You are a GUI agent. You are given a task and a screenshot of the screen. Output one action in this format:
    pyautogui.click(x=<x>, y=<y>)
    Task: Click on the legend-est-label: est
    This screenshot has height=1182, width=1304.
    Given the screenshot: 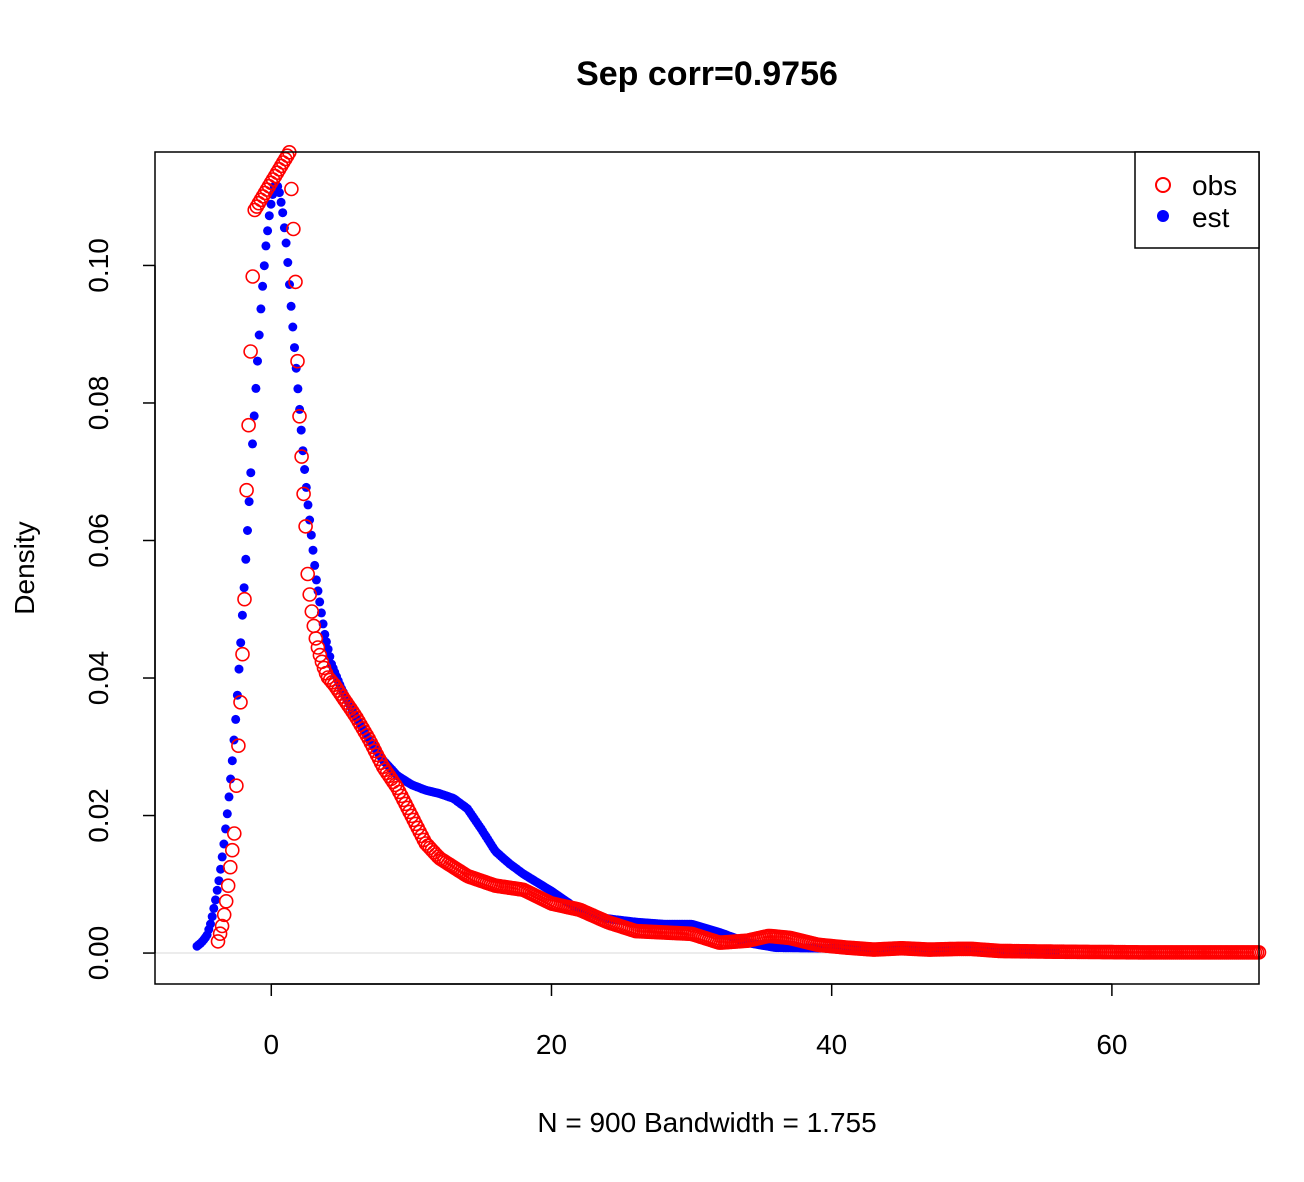 What is the action you would take?
    pyautogui.click(x=1211, y=217)
    